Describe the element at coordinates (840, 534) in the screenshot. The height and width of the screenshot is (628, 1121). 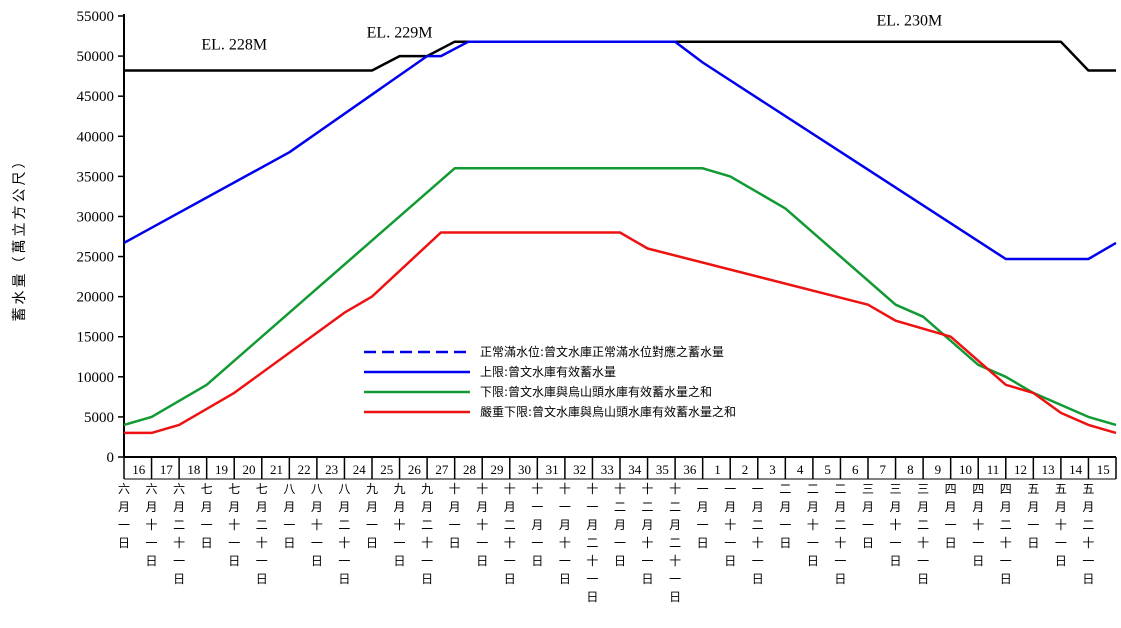
I see `x-date-label: 二月二十一日` at that location.